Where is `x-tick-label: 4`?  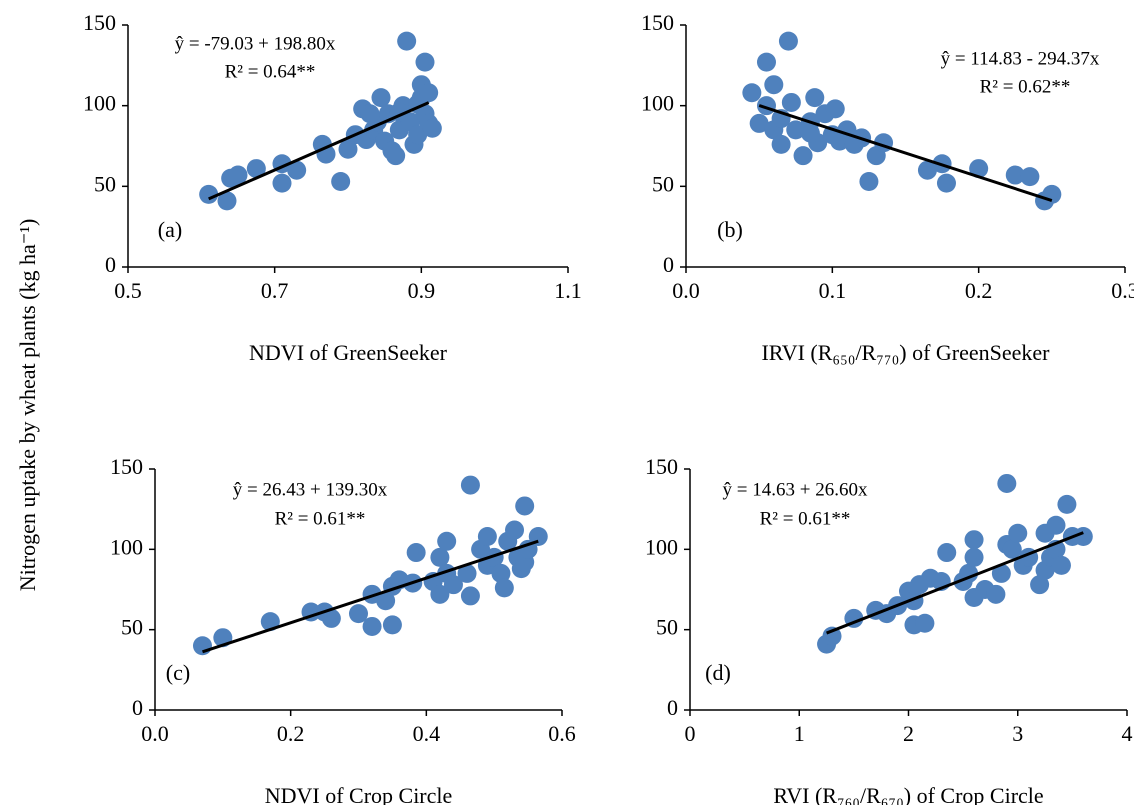 x-tick-label: 4 is located at coordinates (1127, 733).